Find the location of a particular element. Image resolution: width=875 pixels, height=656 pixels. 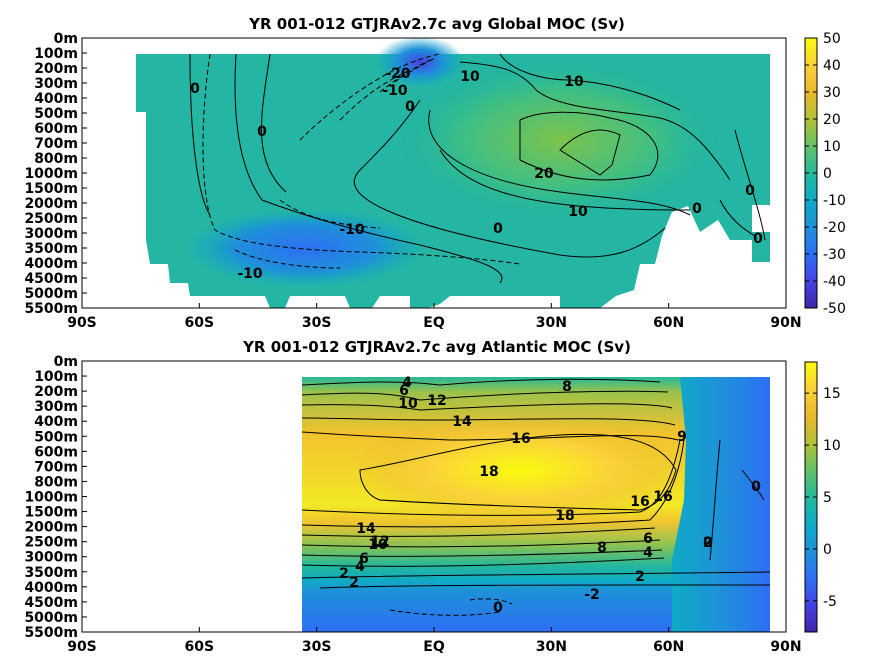

atlantic-y-tick-label: 300m is located at coordinates (56, 407).